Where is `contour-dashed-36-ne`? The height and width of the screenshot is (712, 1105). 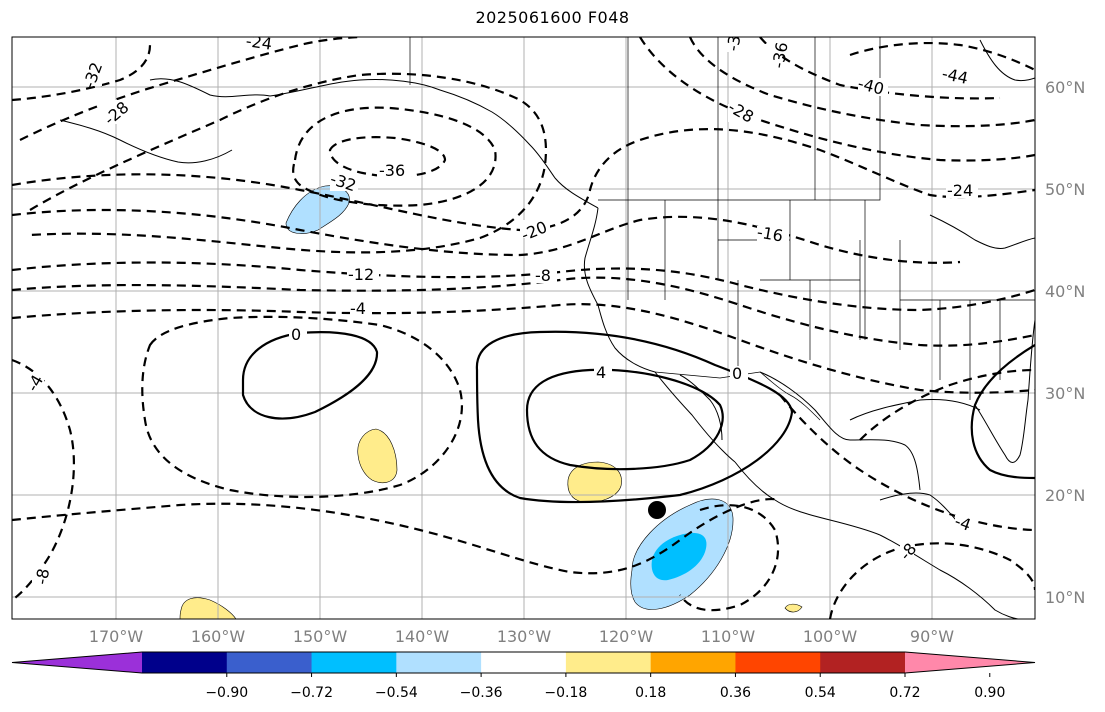 contour-dashed-36-ne is located at coordinates (861, 82).